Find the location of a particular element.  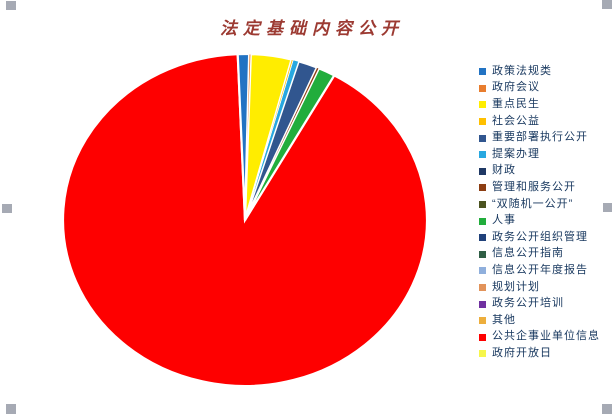

selection-handle-middle-left is located at coordinates (7, 208).